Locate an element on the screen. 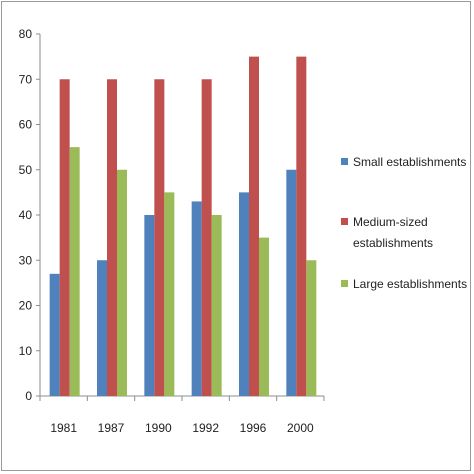 The image size is (474, 474). bar-medium-sized-establishments-2000 is located at coordinates (301, 226).